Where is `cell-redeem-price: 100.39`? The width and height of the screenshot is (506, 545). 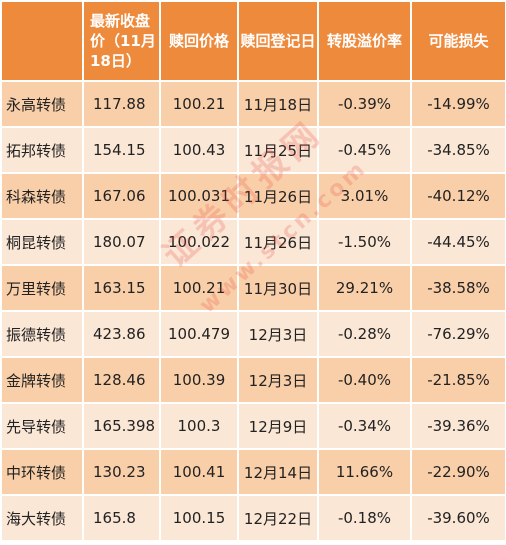 cell-redeem-price: 100.39 is located at coordinates (199, 380).